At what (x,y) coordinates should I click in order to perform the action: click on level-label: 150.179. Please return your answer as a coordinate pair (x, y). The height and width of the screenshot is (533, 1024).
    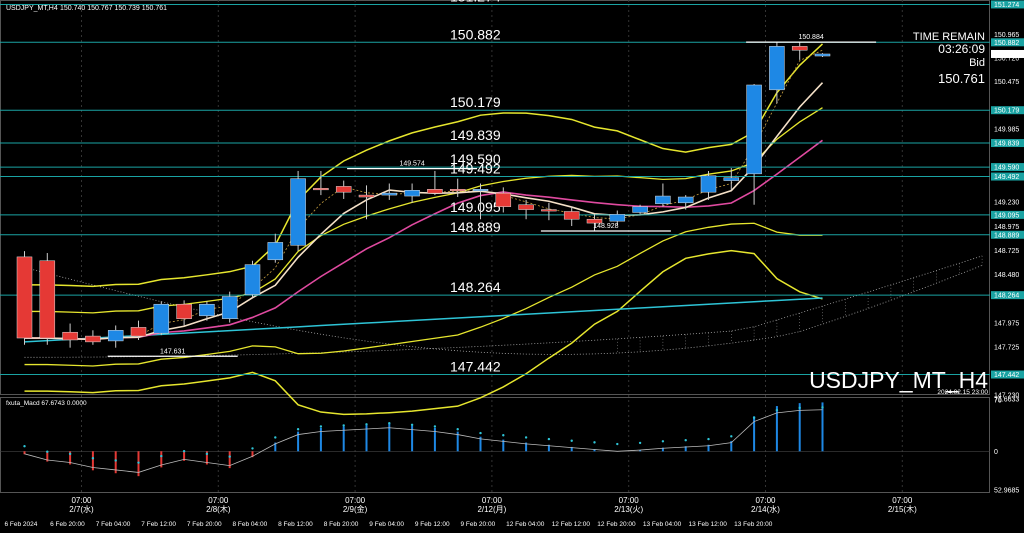
    Looking at the image, I should click on (475, 102).